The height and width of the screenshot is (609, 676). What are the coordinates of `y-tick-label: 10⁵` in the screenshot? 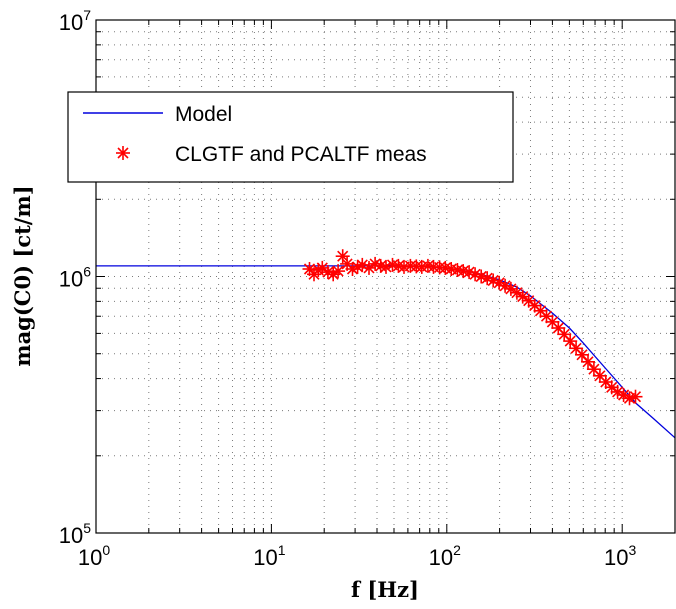 It's located at (75, 534).